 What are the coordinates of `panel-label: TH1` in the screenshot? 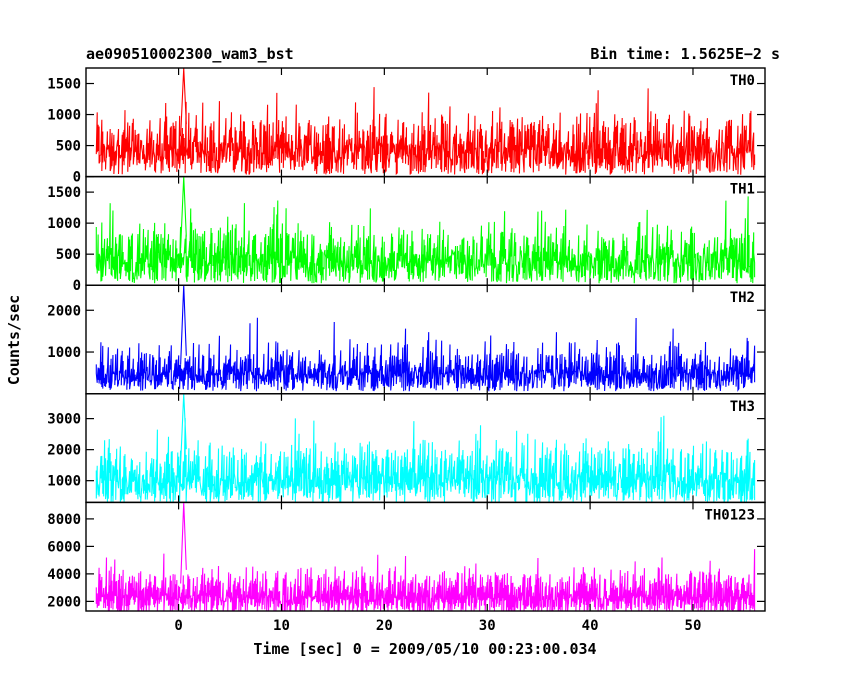 It's located at (742, 190).